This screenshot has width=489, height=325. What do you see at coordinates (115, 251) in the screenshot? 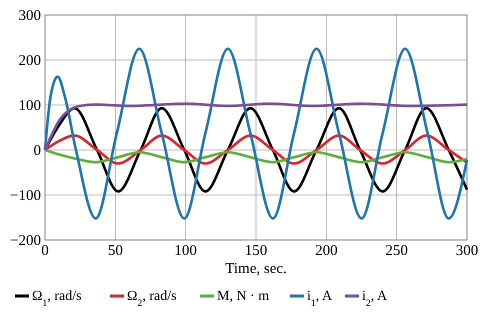
I see `x-tick-label: 50` at bounding box center [115, 251].